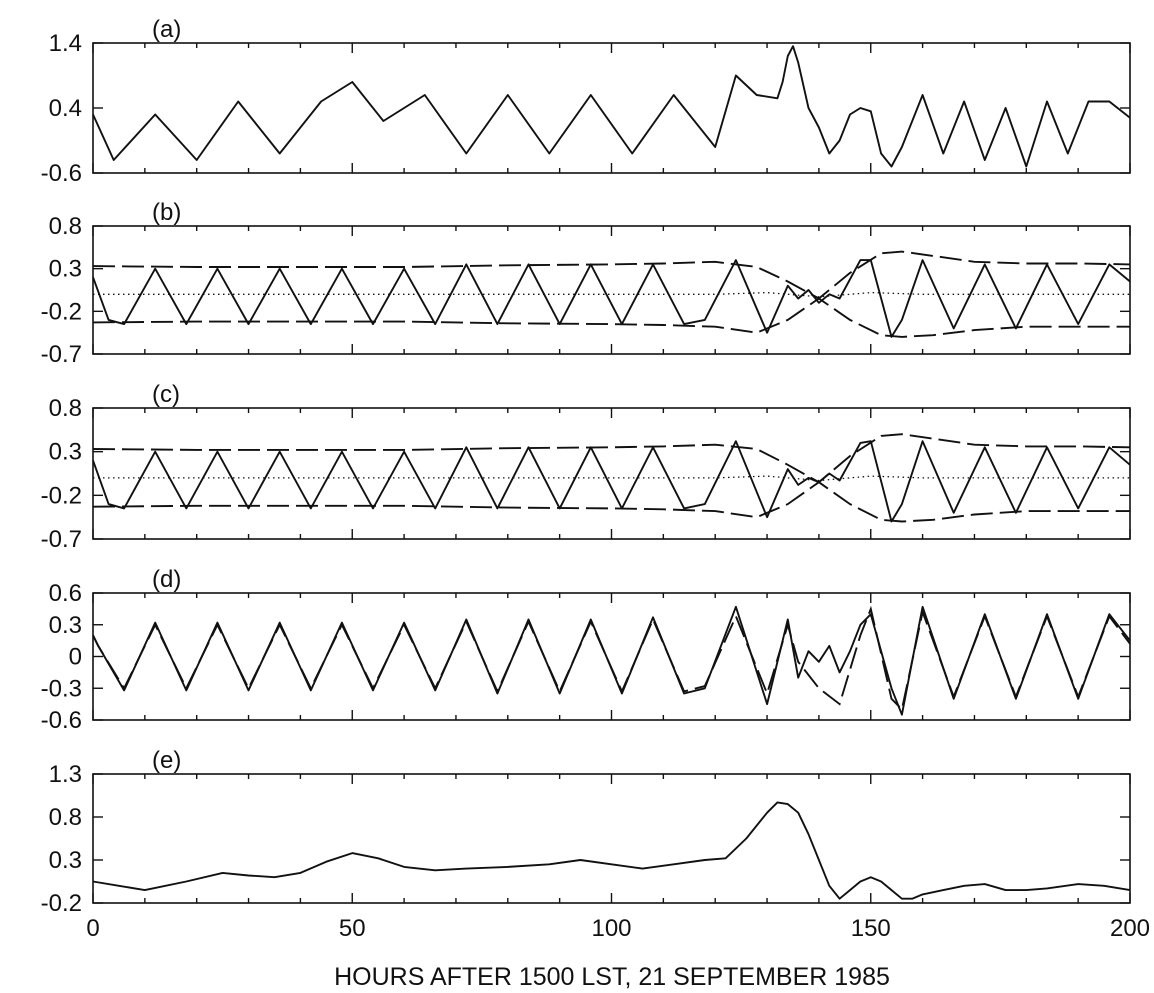  Describe the element at coordinates (612, 977) in the screenshot. I see `x-axis-label: HOURS AFTER 1500 LST, 21 SEPTEMBER 1985` at that location.